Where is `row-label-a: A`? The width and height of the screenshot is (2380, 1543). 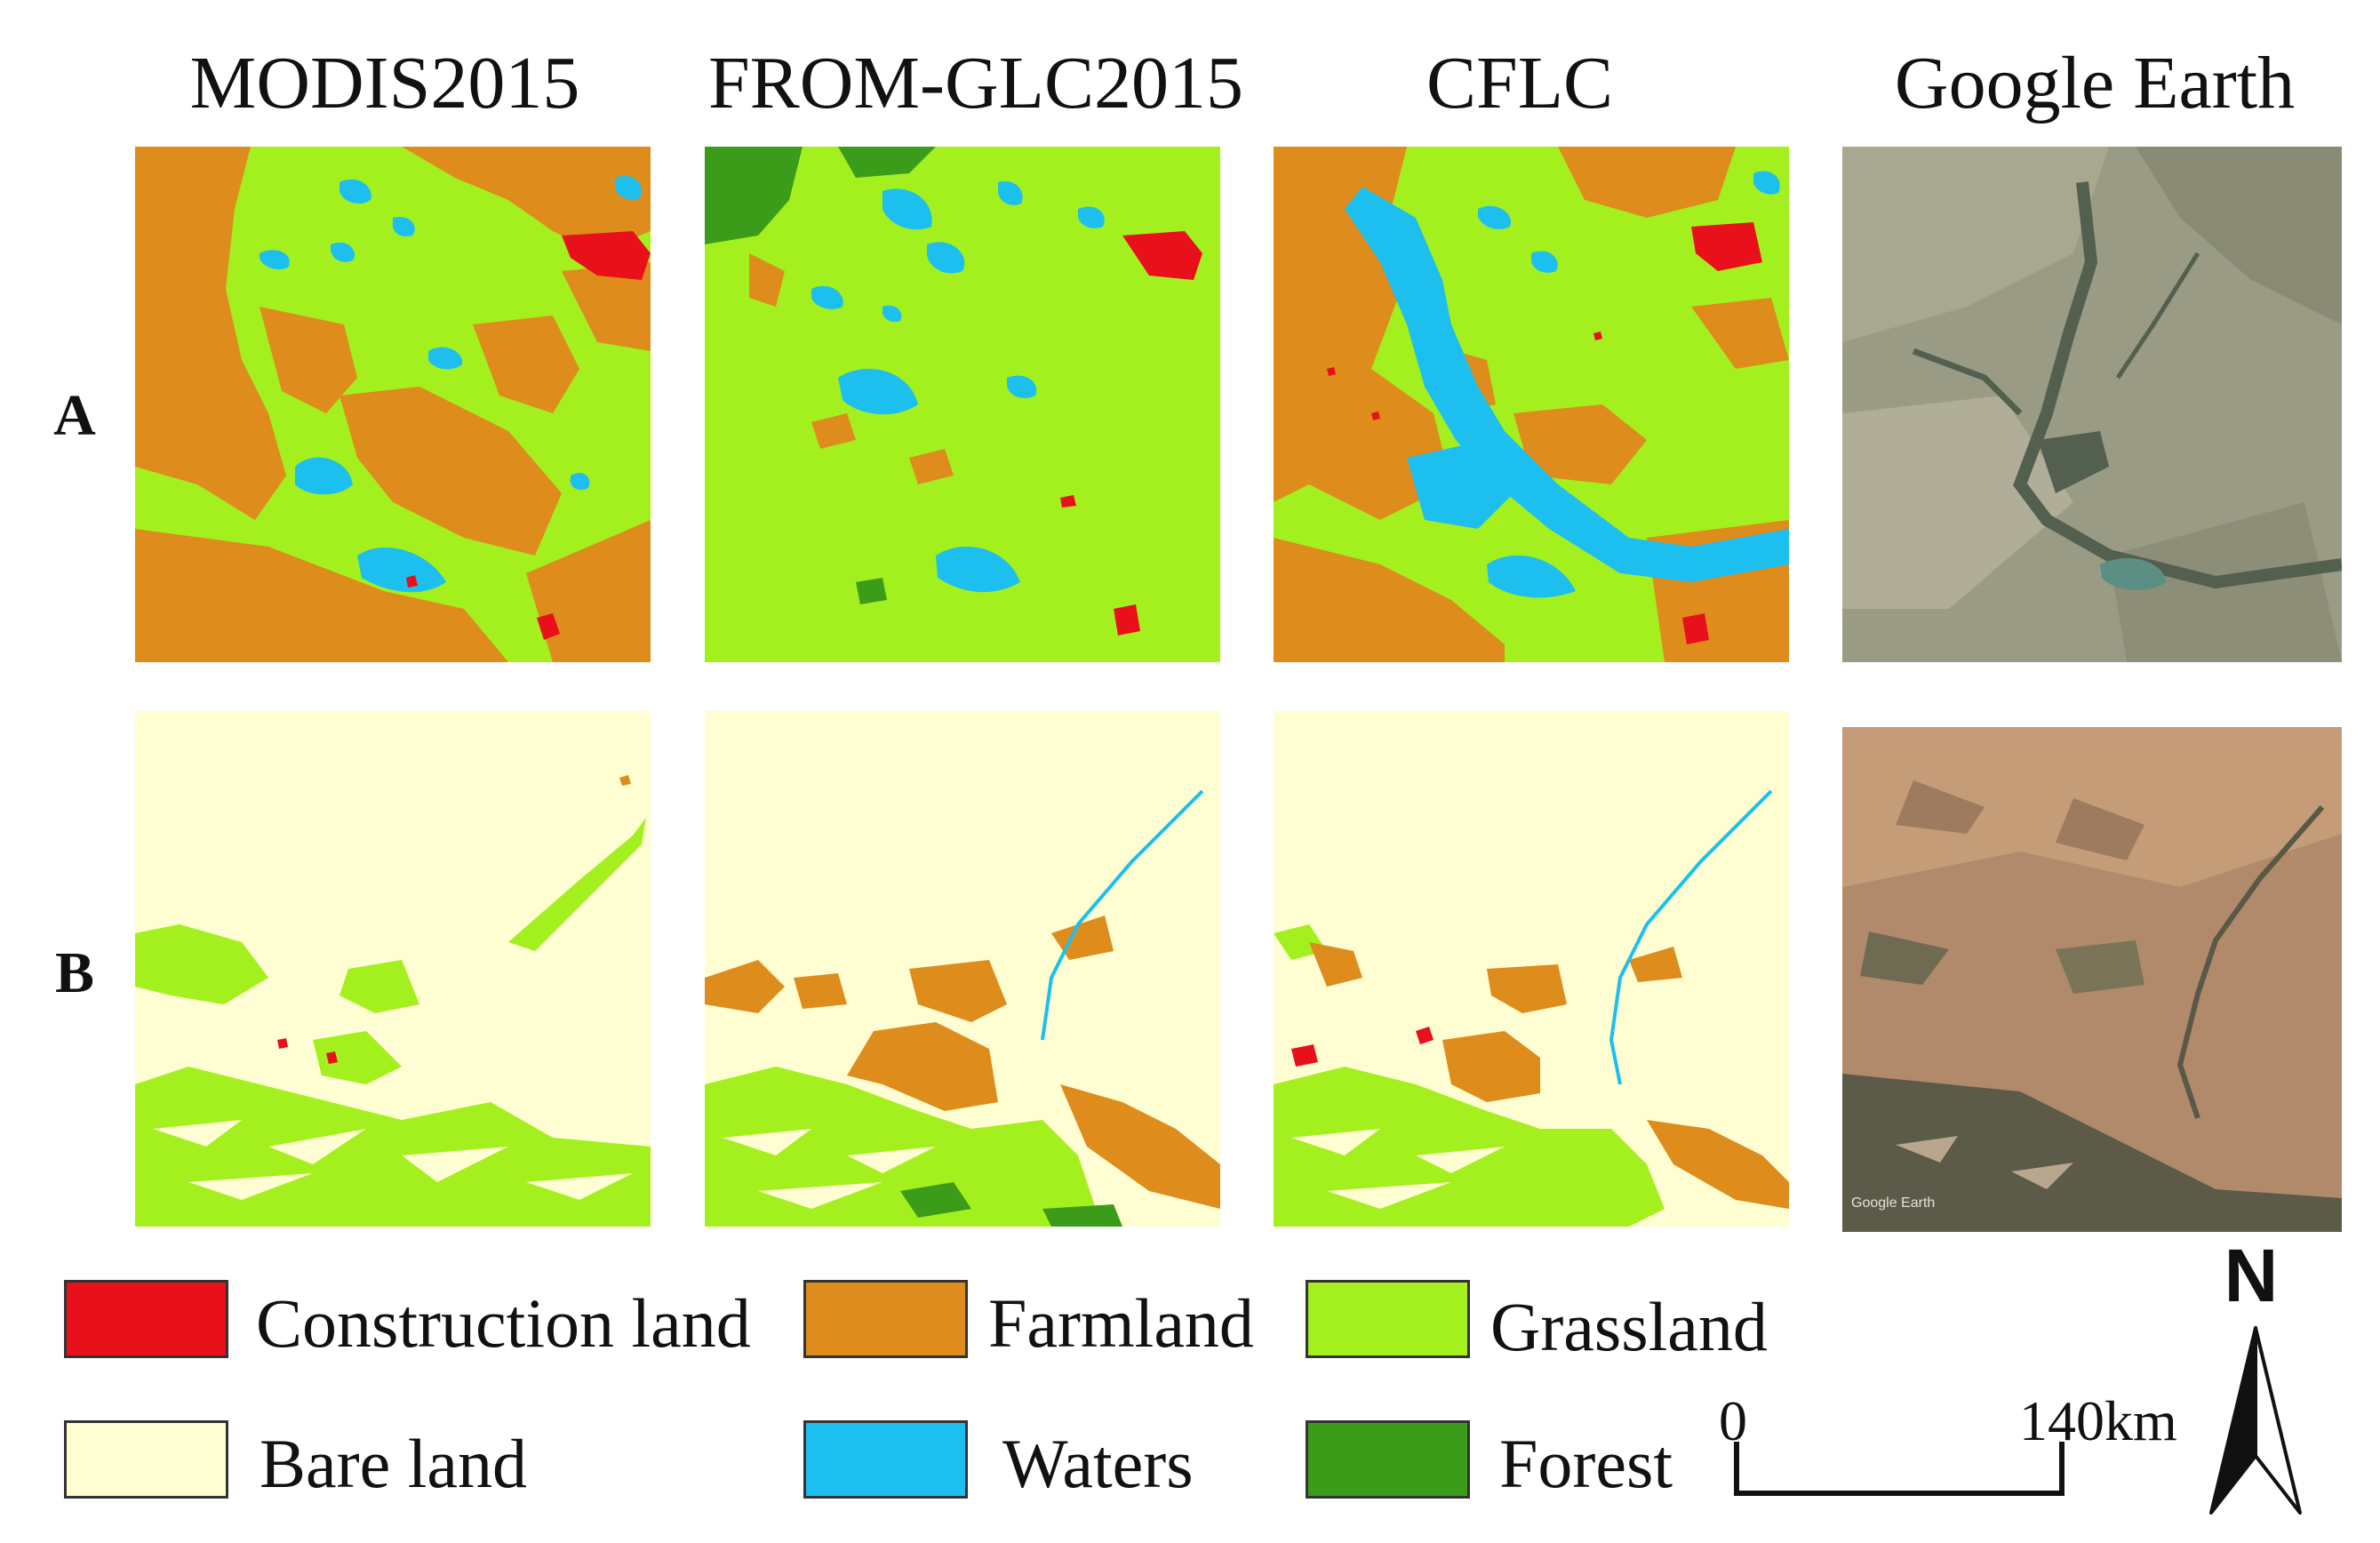
row-label-a: A is located at coordinates (74, 416).